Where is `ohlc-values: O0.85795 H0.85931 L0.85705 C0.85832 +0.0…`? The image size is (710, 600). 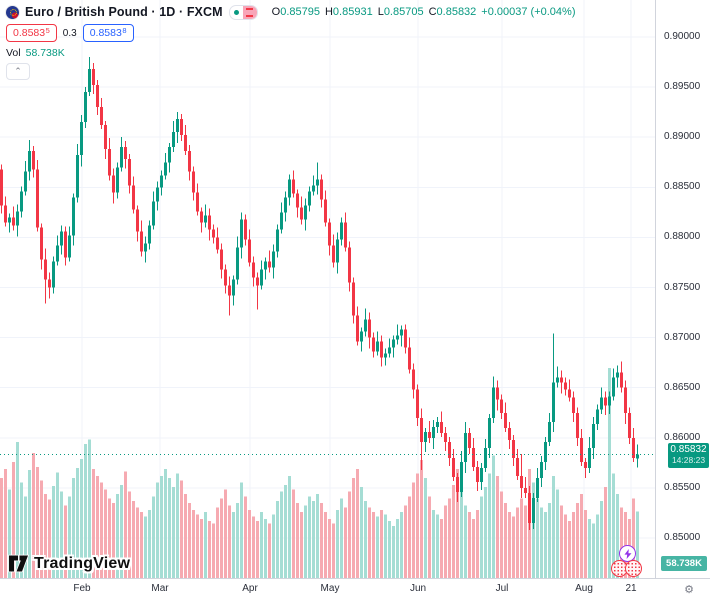
ohlc-values: O0.85795 H0.85931 L0.85705 C0.85832 +0.0… is located at coordinates (423, 12).